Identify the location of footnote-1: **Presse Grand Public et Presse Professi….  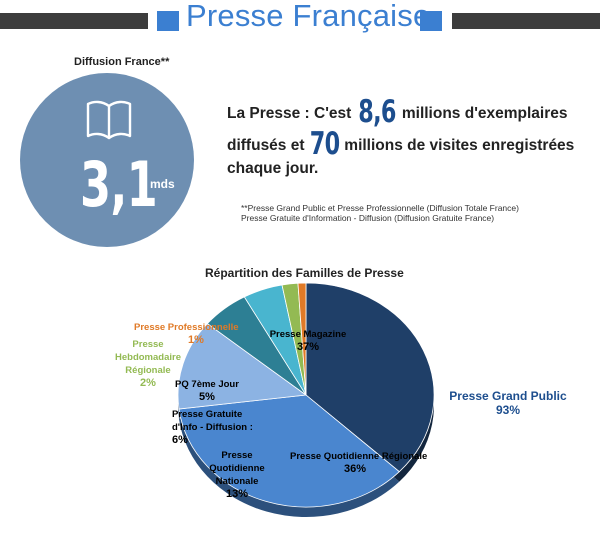
(380, 208).